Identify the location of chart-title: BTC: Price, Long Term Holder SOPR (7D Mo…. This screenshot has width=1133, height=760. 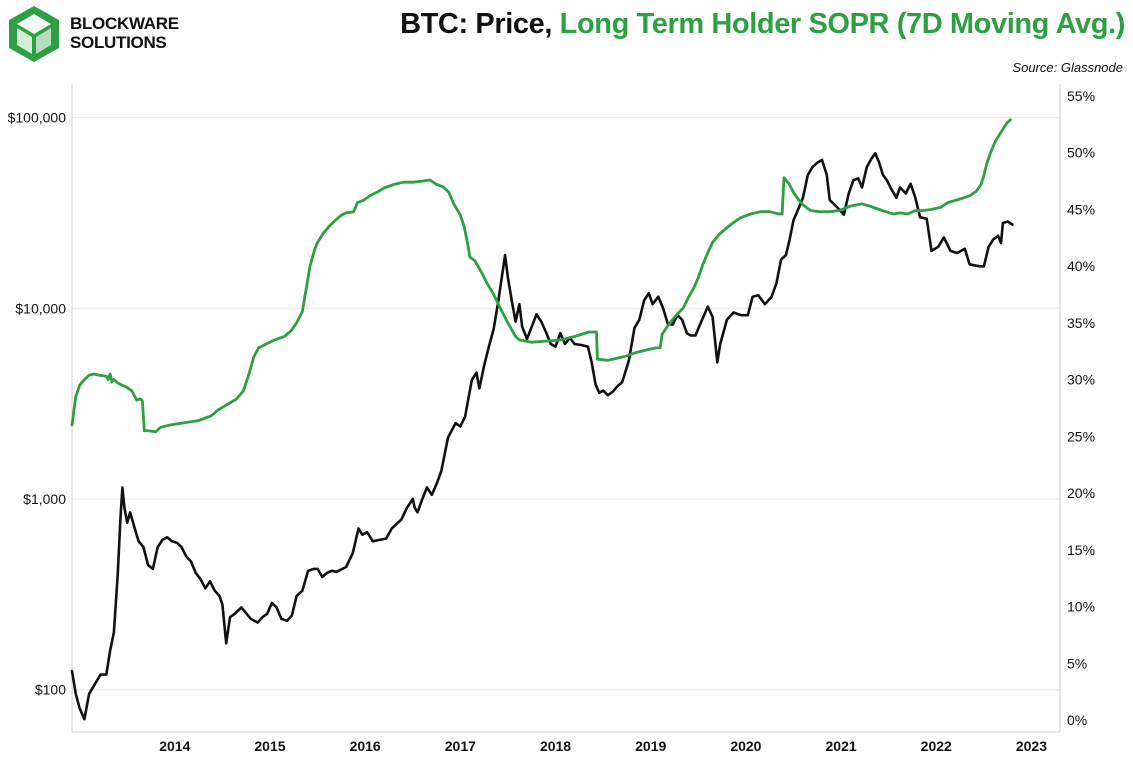
(762, 24).